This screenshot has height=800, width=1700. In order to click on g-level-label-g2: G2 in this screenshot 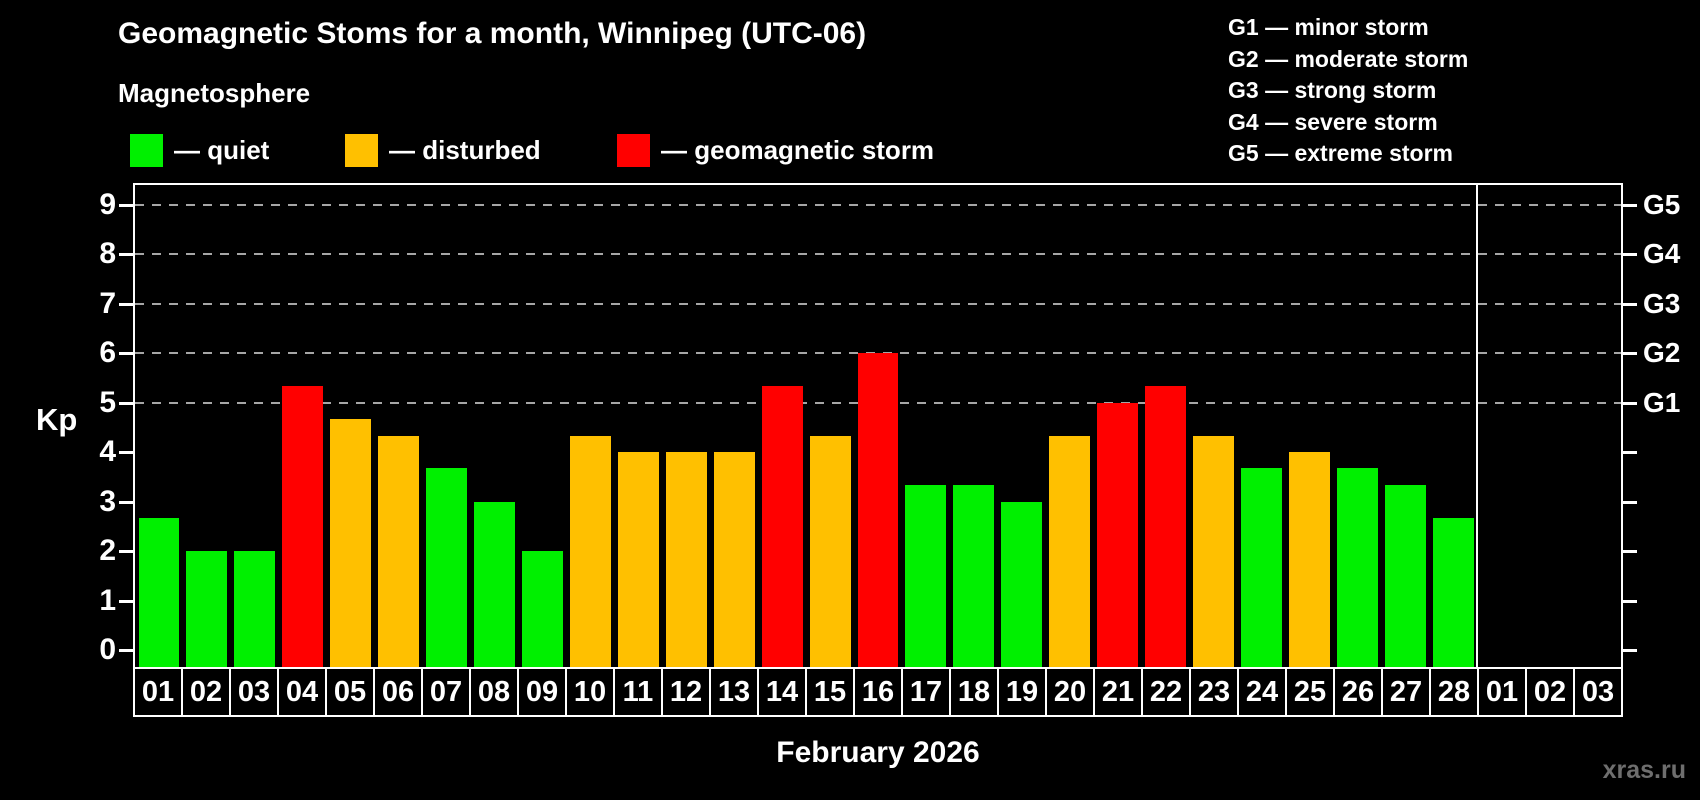, I will do `click(1662, 352)`.